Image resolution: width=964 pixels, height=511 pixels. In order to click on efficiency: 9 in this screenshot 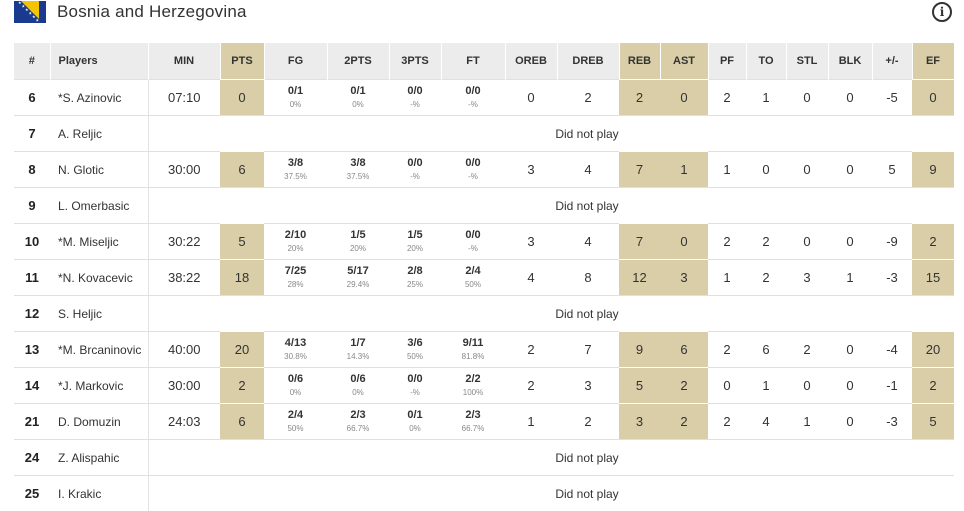, I will do `click(933, 170)`.